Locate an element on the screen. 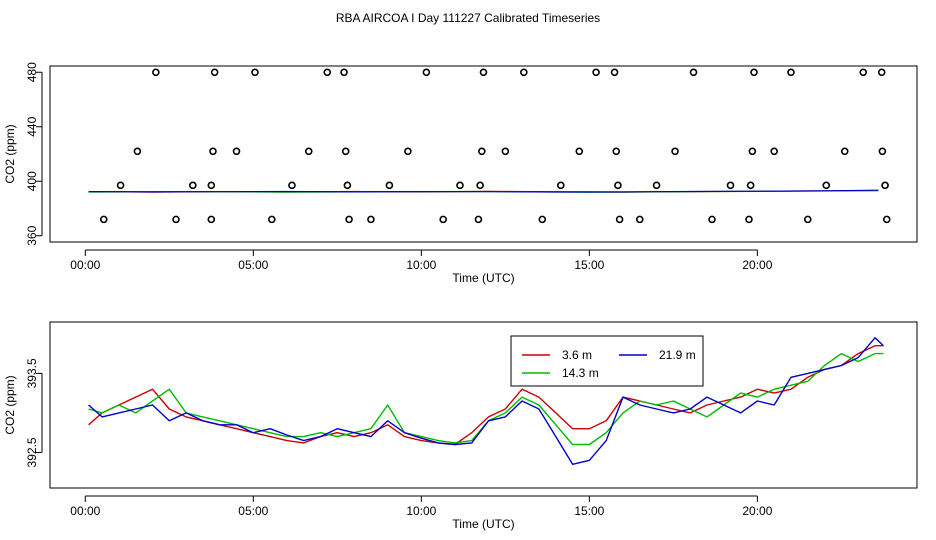  y-tick-label: 360 is located at coordinates (32, 235).